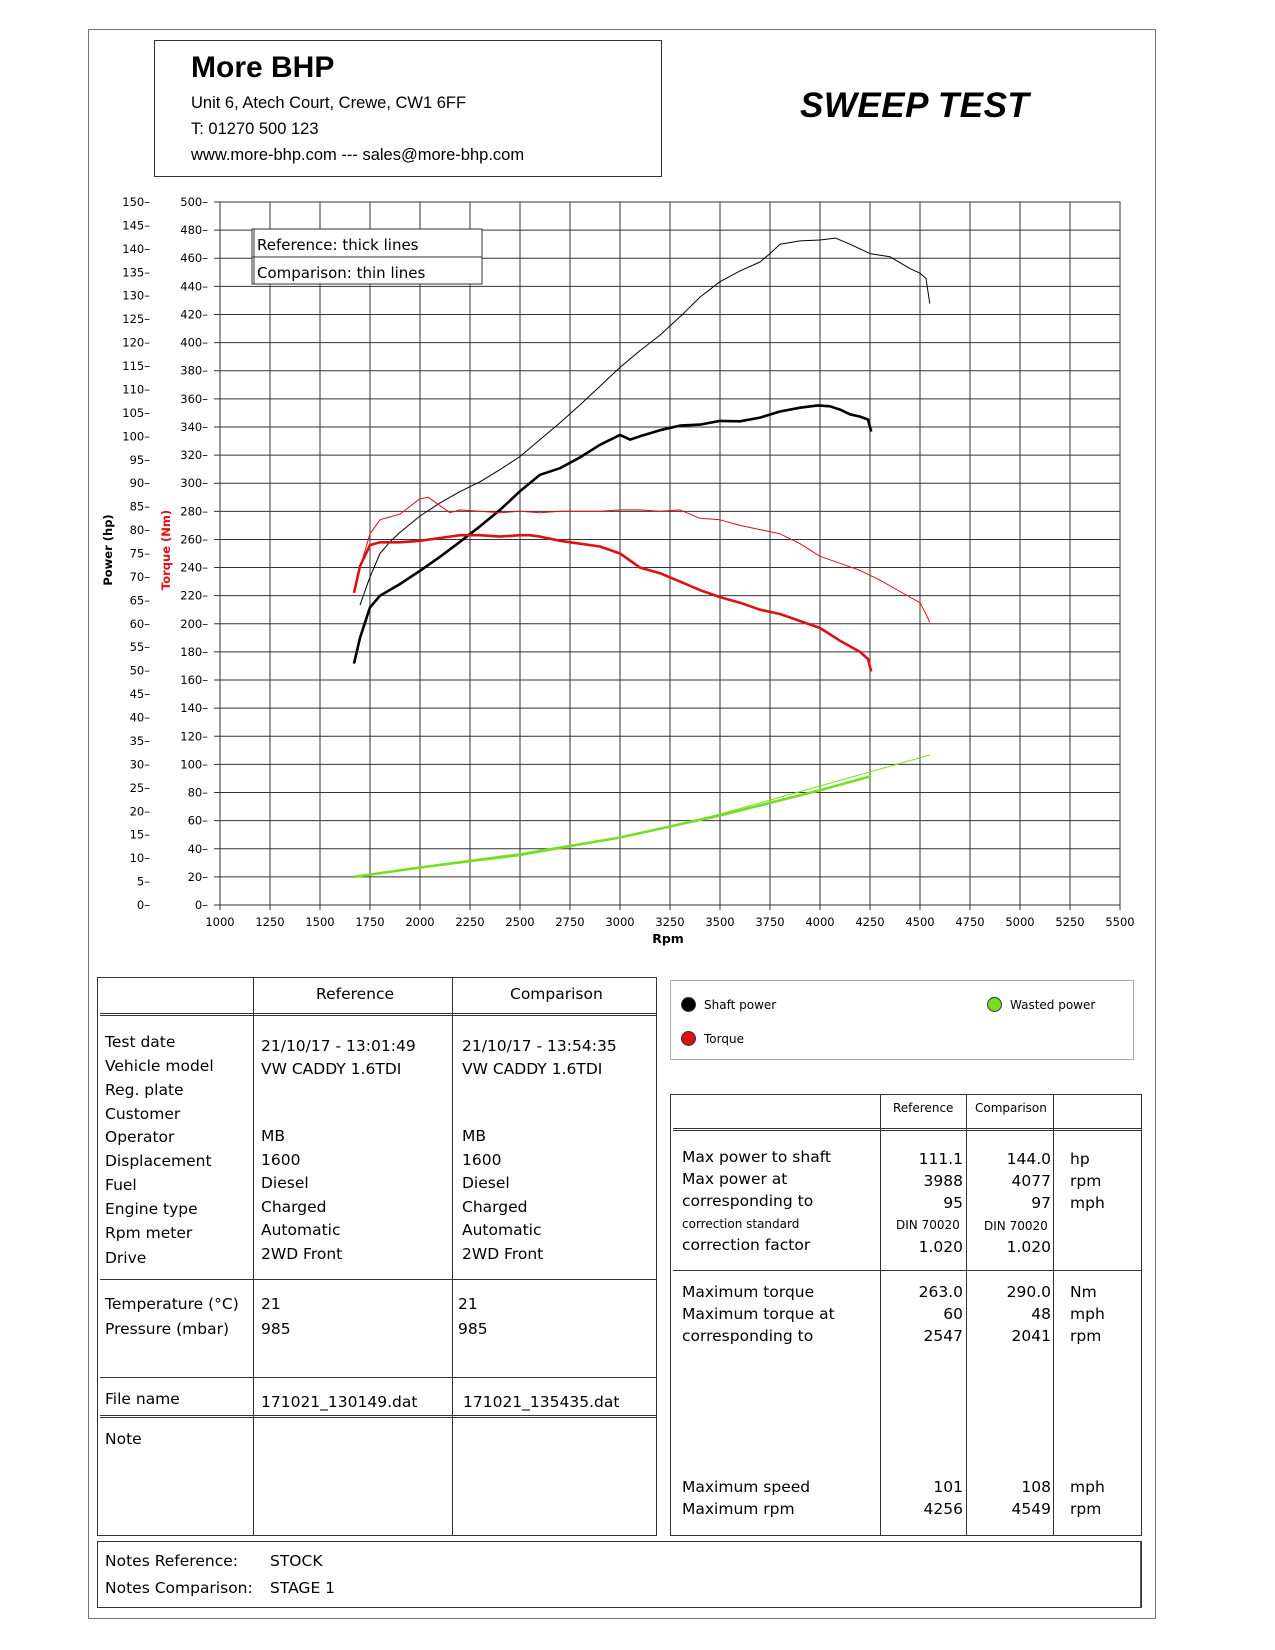 The image size is (1275, 1650). I want to click on row-cmp-value: MB, so click(474, 1136).